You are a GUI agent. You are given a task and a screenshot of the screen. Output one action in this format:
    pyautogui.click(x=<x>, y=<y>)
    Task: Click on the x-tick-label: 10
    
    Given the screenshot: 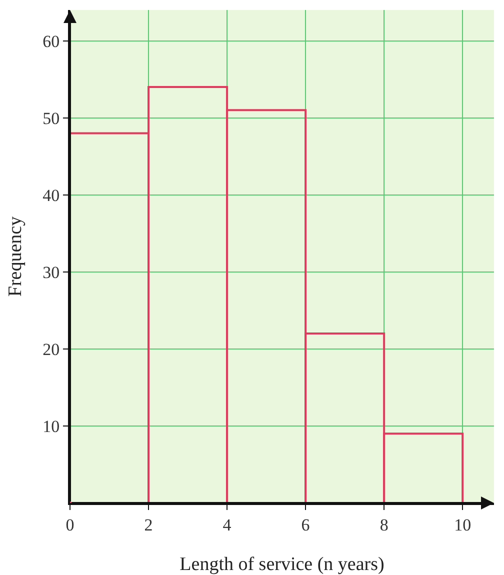 What is the action you would take?
    pyautogui.click(x=463, y=524)
    